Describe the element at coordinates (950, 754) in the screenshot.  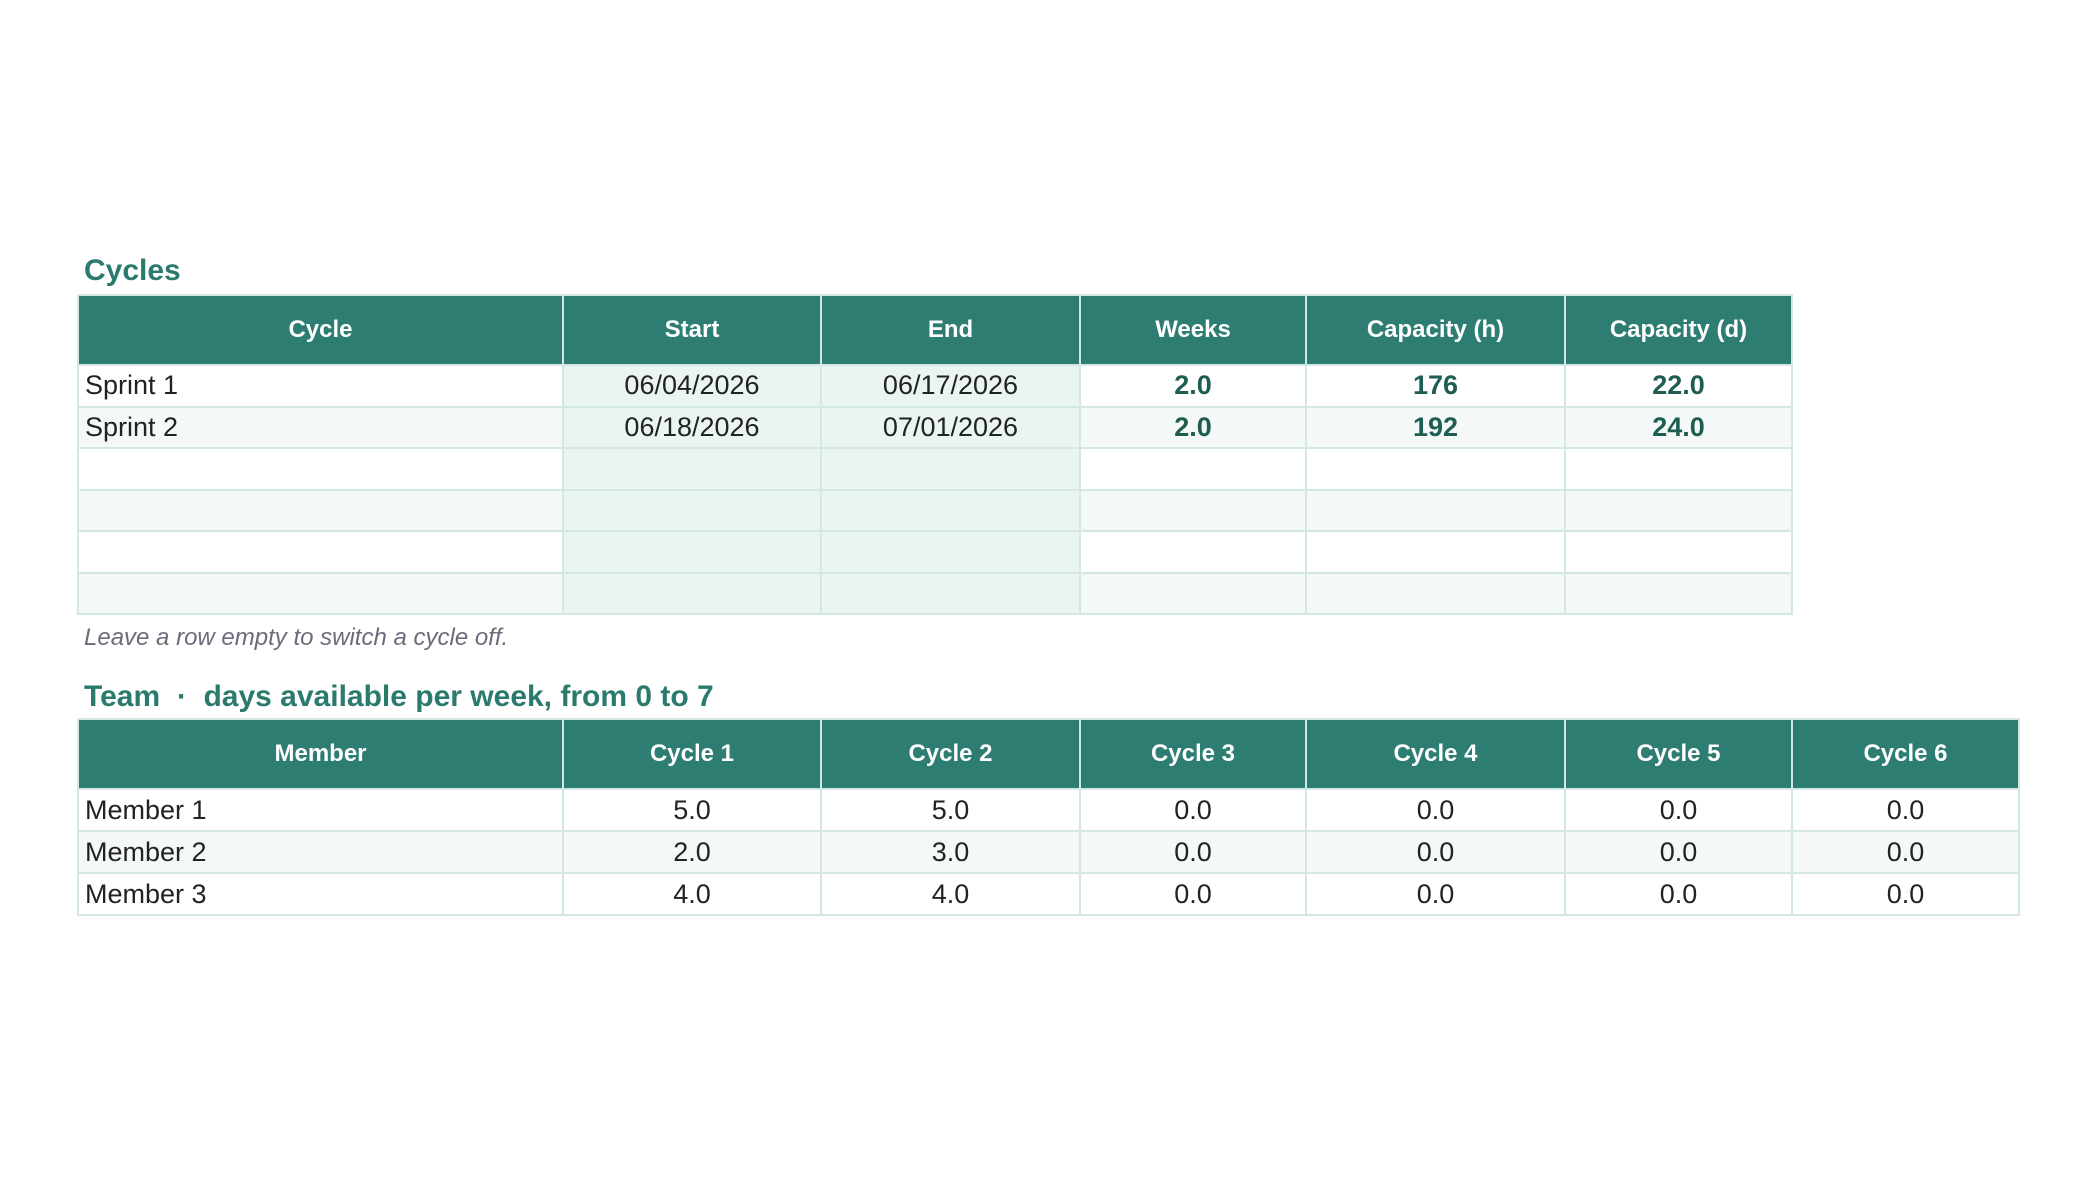
I see `table-cell: Cycle 2` at that location.